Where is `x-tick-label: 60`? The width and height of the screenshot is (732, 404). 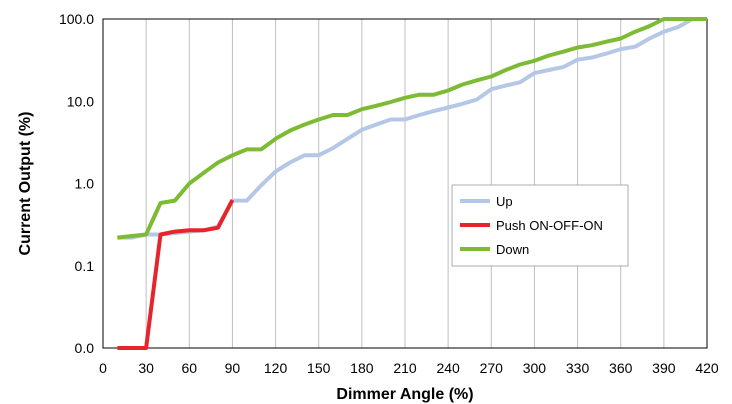 x-tick-label: 60 is located at coordinates (189, 368).